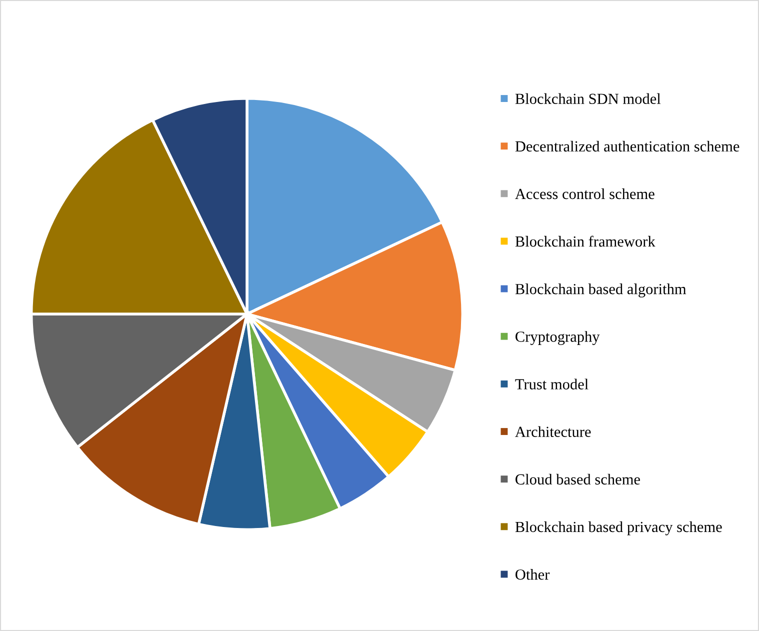 This screenshot has height=631, width=759. Describe the element at coordinates (600, 290) in the screenshot. I see `legend-label: Blockchain based algorithm` at that location.